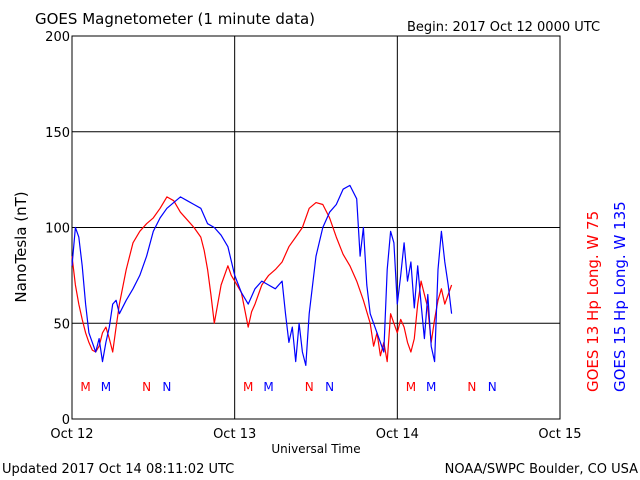 The width and height of the screenshot is (640, 480). I want to click on chart-title: GOES Magnetometer (1 minute data), so click(175, 19).